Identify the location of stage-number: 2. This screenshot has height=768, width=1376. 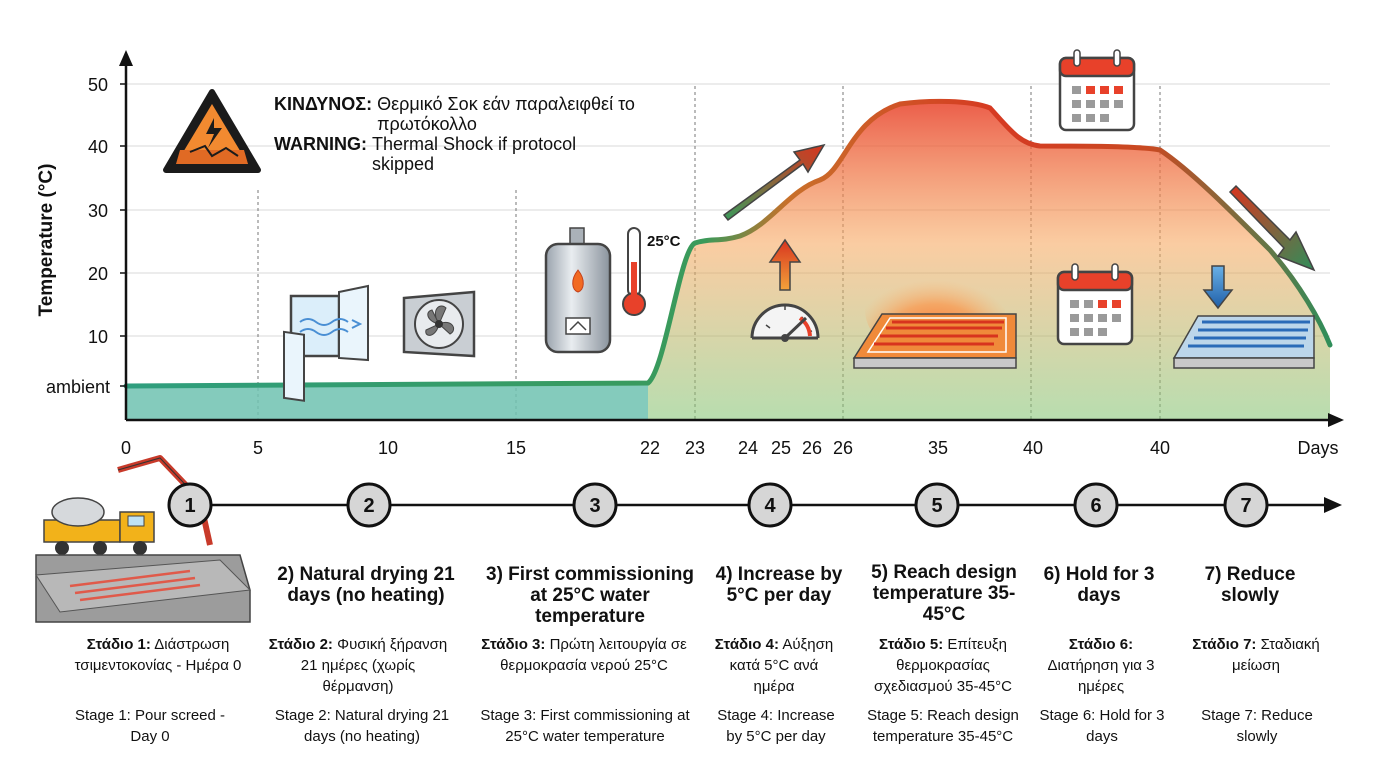
(368, 506).